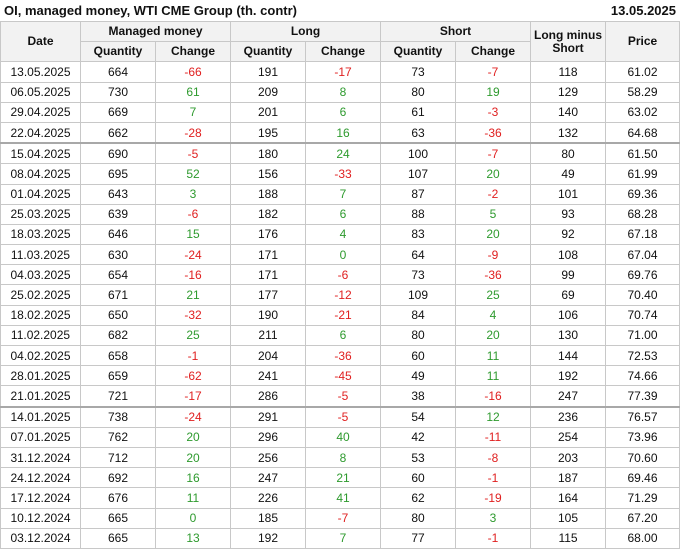  I want to click on row: 22.04.2025 662 -28 195 16 63 -36 132 64.68, so click(340, 133).